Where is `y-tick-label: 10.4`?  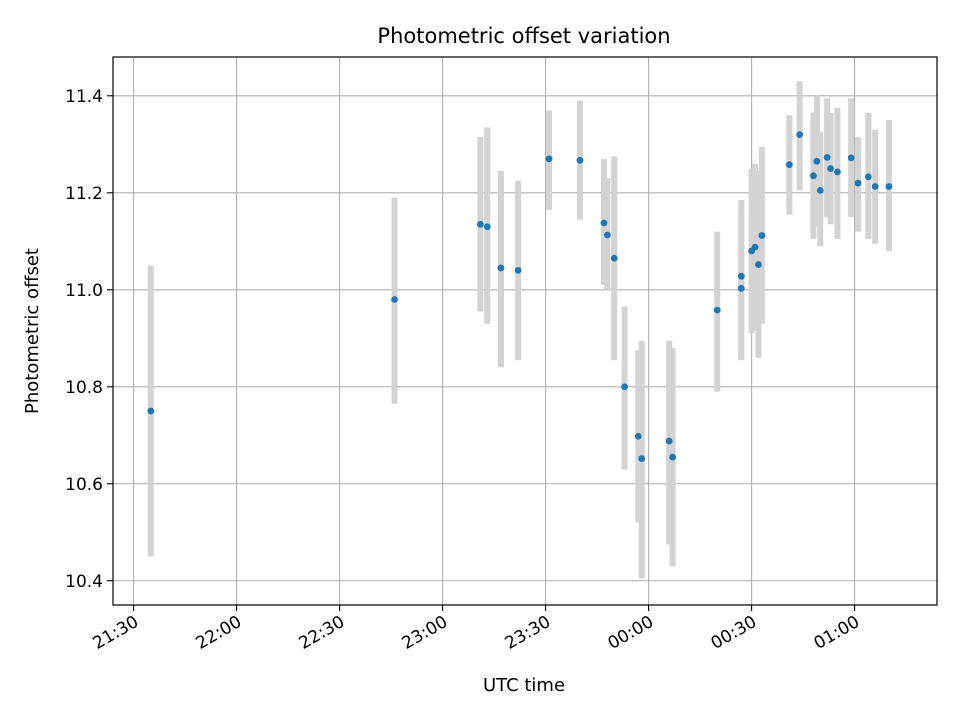
y-tick-label: 10.4 is located at coordinates (84, 582).